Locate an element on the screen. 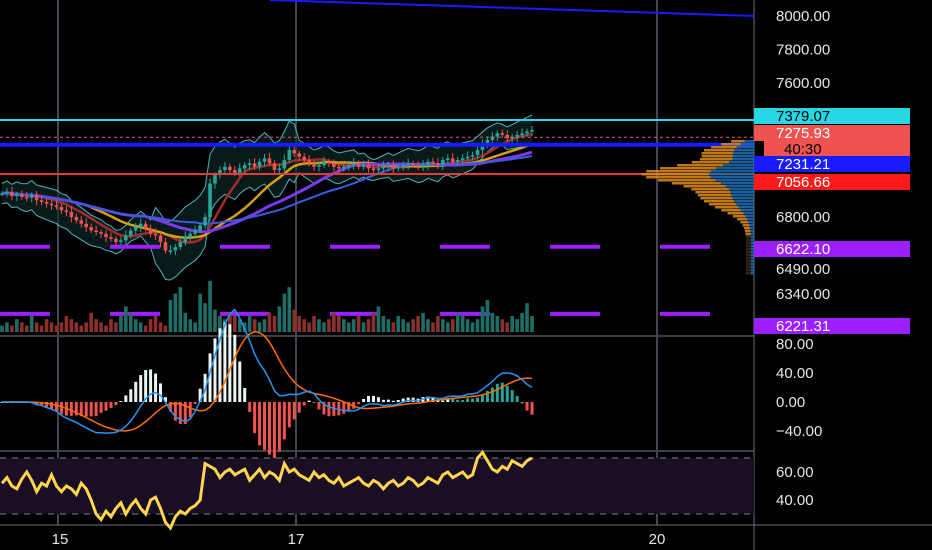 This screenshot has width=932, height=550. price-tick-label: 6340.00 is located at coordinates (803, 294).